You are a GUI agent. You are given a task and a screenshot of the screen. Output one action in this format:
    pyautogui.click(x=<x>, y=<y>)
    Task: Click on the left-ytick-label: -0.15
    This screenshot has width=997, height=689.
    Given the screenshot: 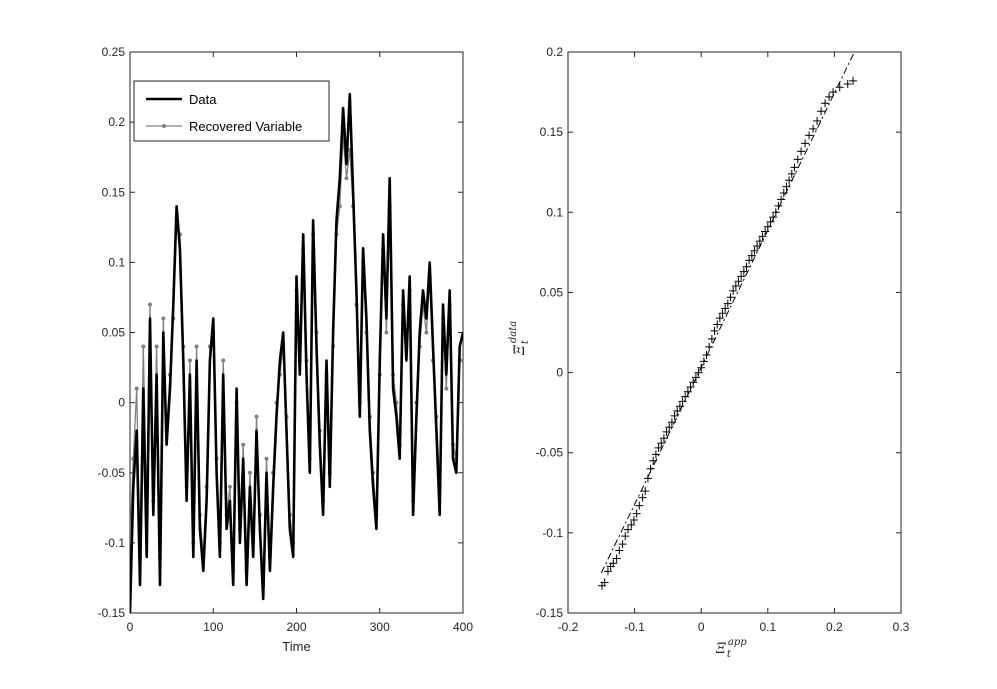 What is the action you would take?
    pyautogui.click(x=112, y=613)
    